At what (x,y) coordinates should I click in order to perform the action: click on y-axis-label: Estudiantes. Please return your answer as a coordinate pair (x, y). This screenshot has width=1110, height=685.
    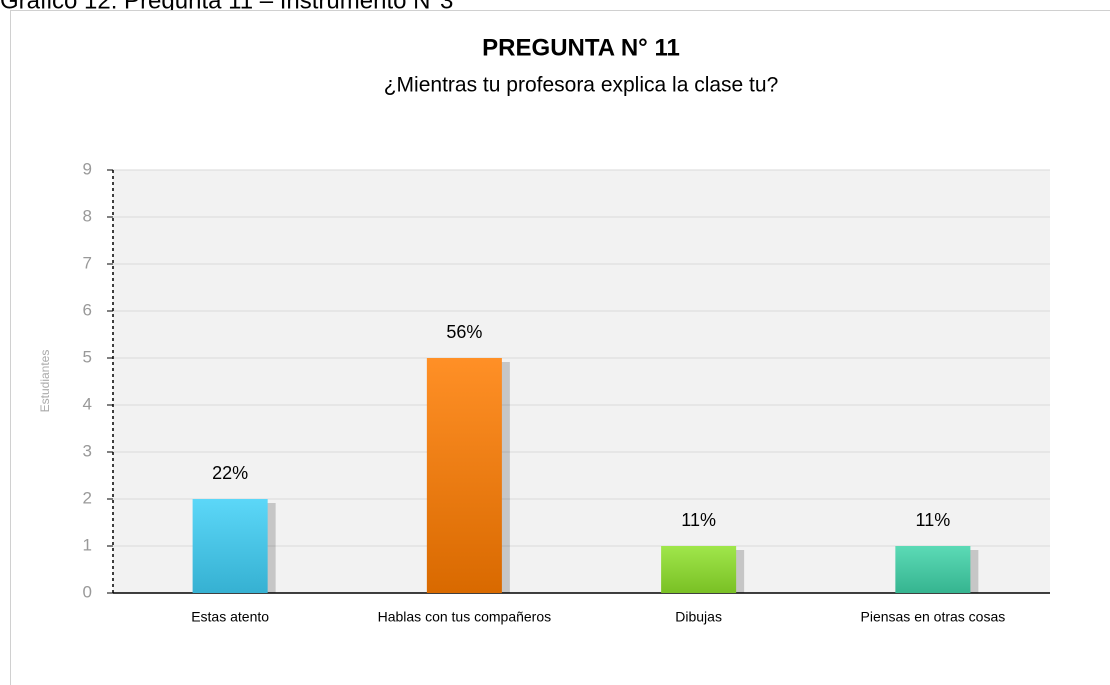
    Looking at the image, I should click on (45, 381).